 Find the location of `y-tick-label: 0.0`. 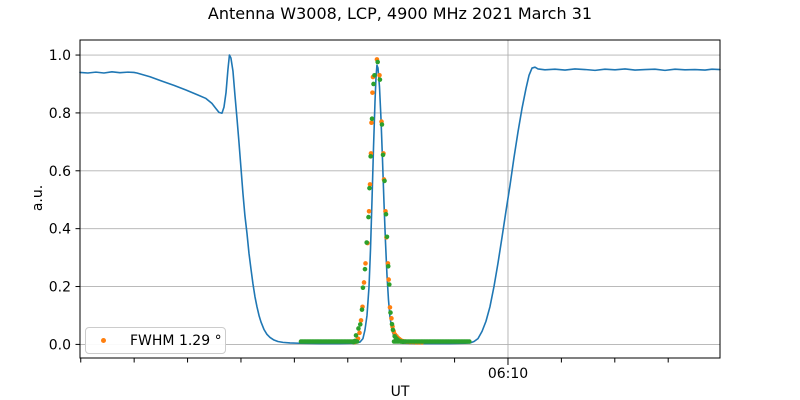

y-tick-label: 0.0 is located at coordinates (60, 345).